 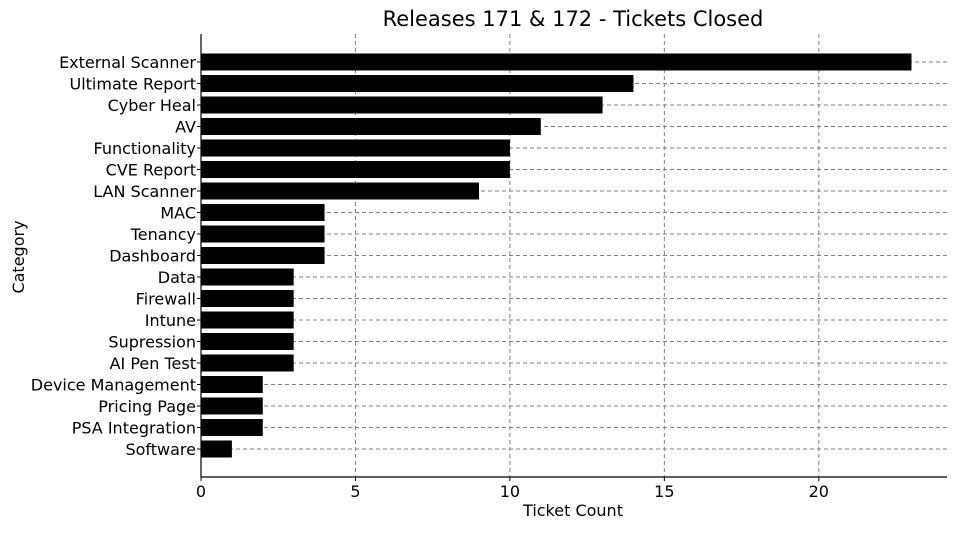 I want to click on x-tick-label: 20, so click(x=819, y=491).